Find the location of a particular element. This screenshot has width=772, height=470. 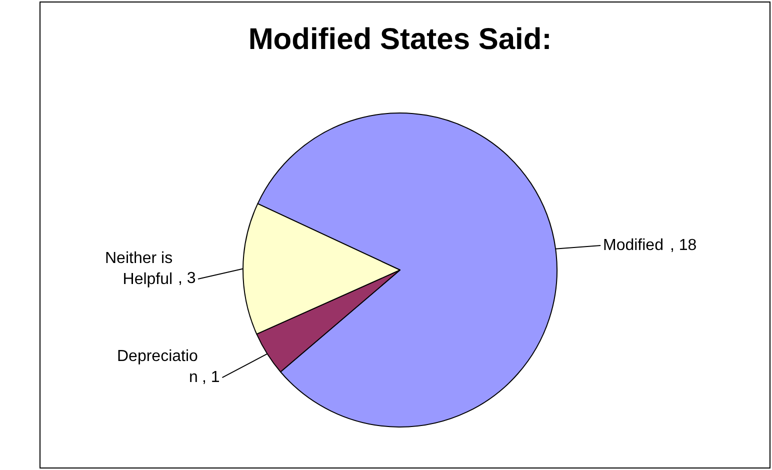

slice-label: Depreciatio n is located at coordinates (157, 367).